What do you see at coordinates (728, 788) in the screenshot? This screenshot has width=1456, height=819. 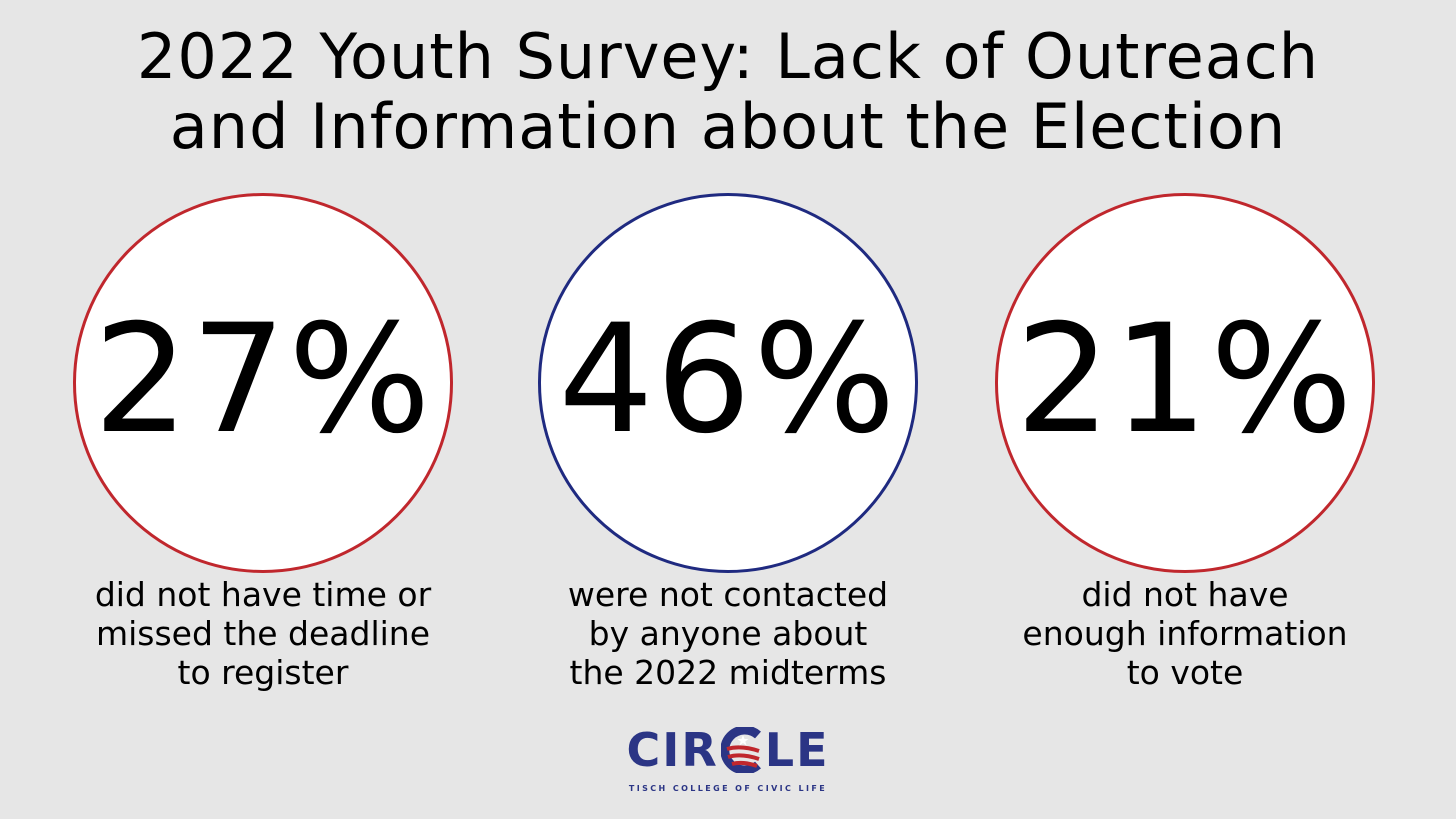 I see `logo-subtitle: TISCH COLLEGE OF CIVIC LIFE` at bounding box center [728, 788].